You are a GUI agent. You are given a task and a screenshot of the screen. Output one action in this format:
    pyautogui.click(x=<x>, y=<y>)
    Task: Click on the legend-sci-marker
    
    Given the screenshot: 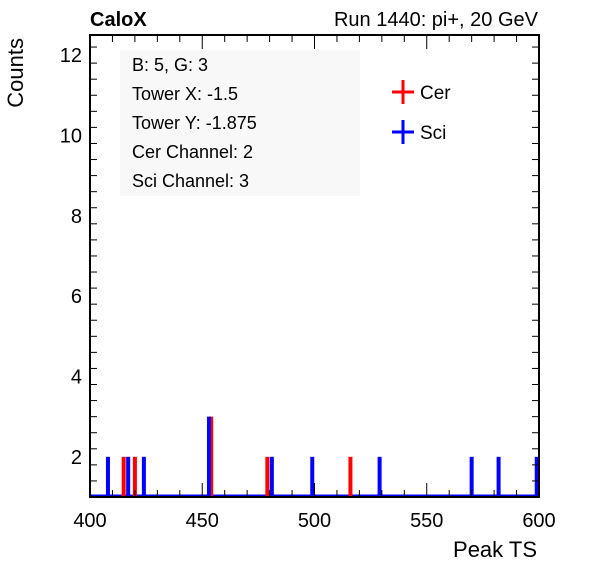 What is the action you would take?
    pyautogui.click(x=403, y=132)
    